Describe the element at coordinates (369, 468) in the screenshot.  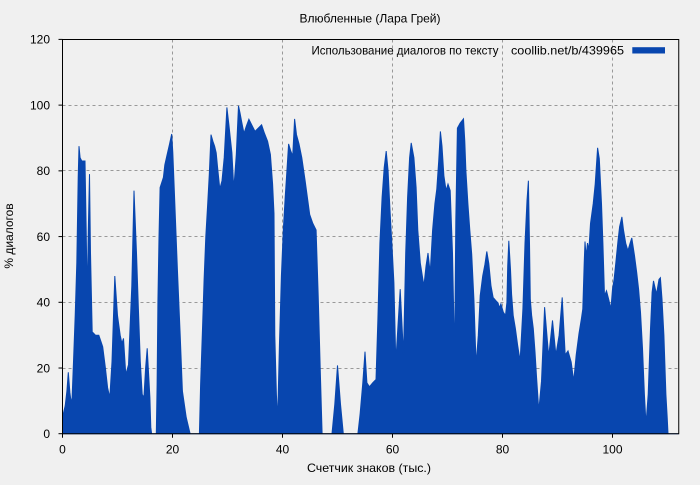
I see `svg-text: Счетчик знаков (тыс.)` at that location.